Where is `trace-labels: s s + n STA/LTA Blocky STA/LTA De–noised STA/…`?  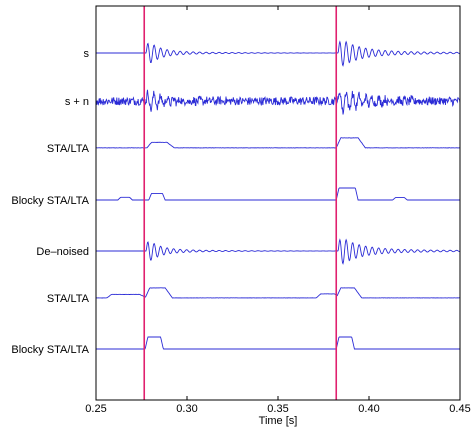
trace-labels: s s + n STA/LTA Blocky STA/LTA De–noised STA/… is located at coordinates (50, 202).